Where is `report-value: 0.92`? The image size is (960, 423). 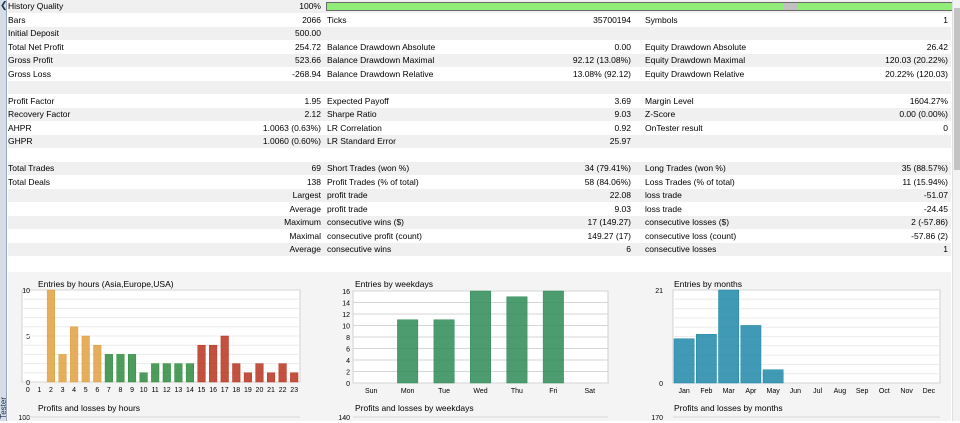
report-value: 0.92 is located at coordinates (622, 127).